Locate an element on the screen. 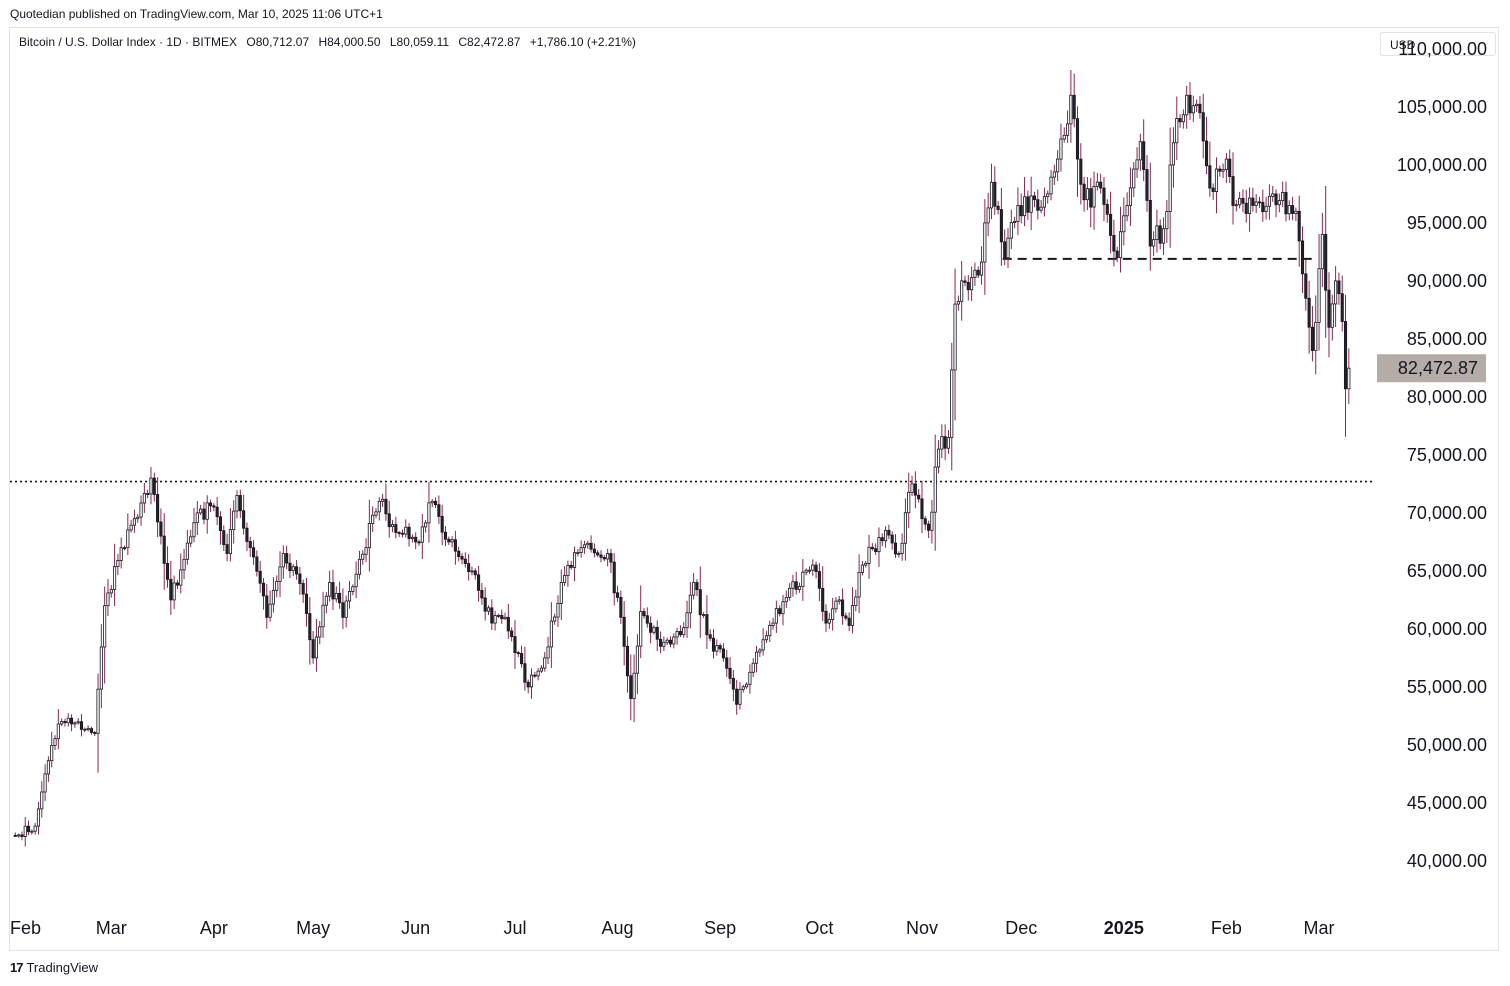 The image size is (1510, 986). currency-selector: USD is located at coordinates (1438, 44).